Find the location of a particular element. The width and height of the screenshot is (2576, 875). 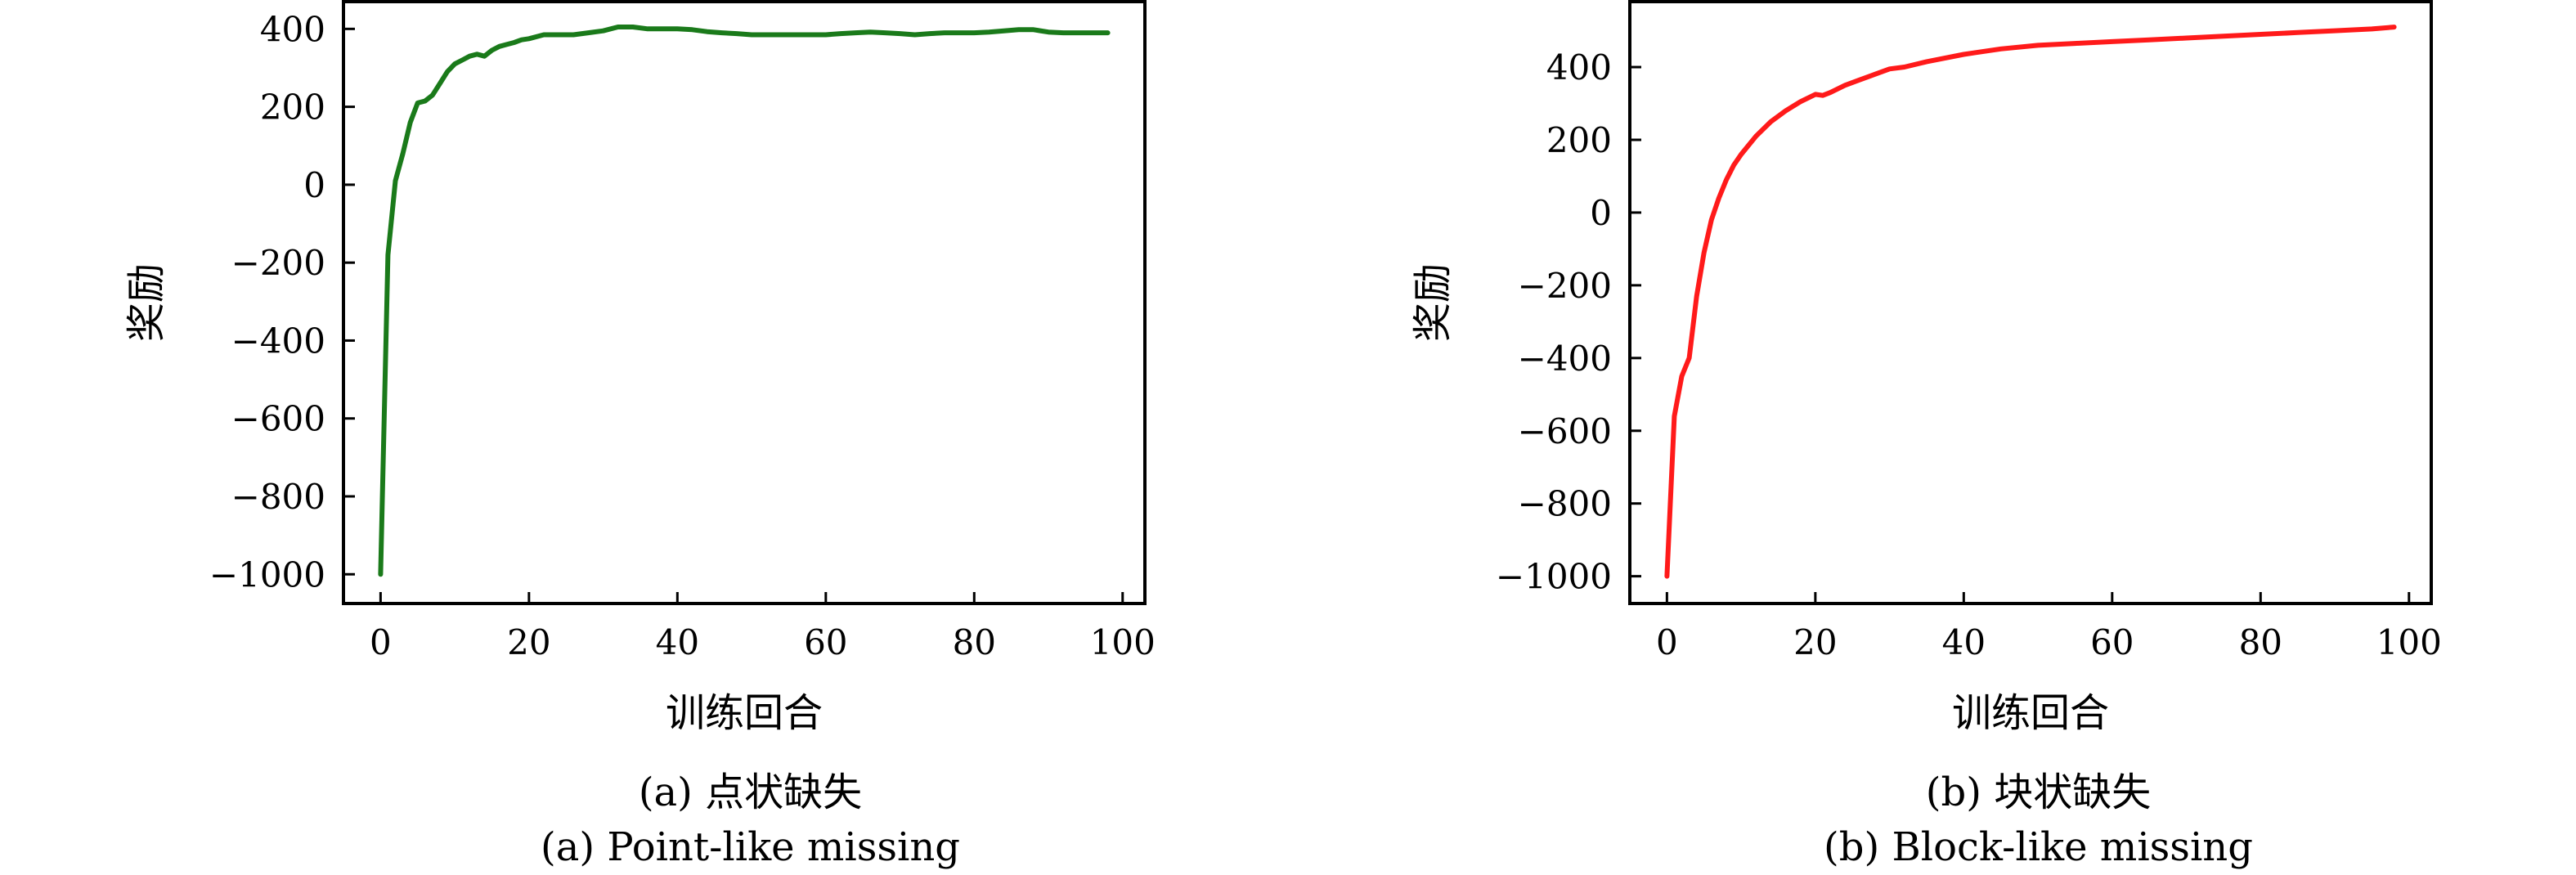

caption-cn: (b) 块状缺失 is located at coordinates (2038, 793).